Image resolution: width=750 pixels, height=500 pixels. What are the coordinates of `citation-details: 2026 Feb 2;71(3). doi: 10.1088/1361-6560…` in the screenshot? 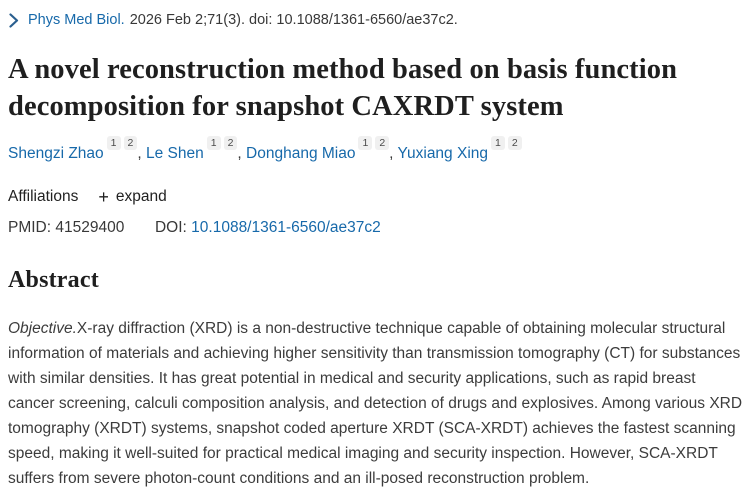 It's located at (293, 20).